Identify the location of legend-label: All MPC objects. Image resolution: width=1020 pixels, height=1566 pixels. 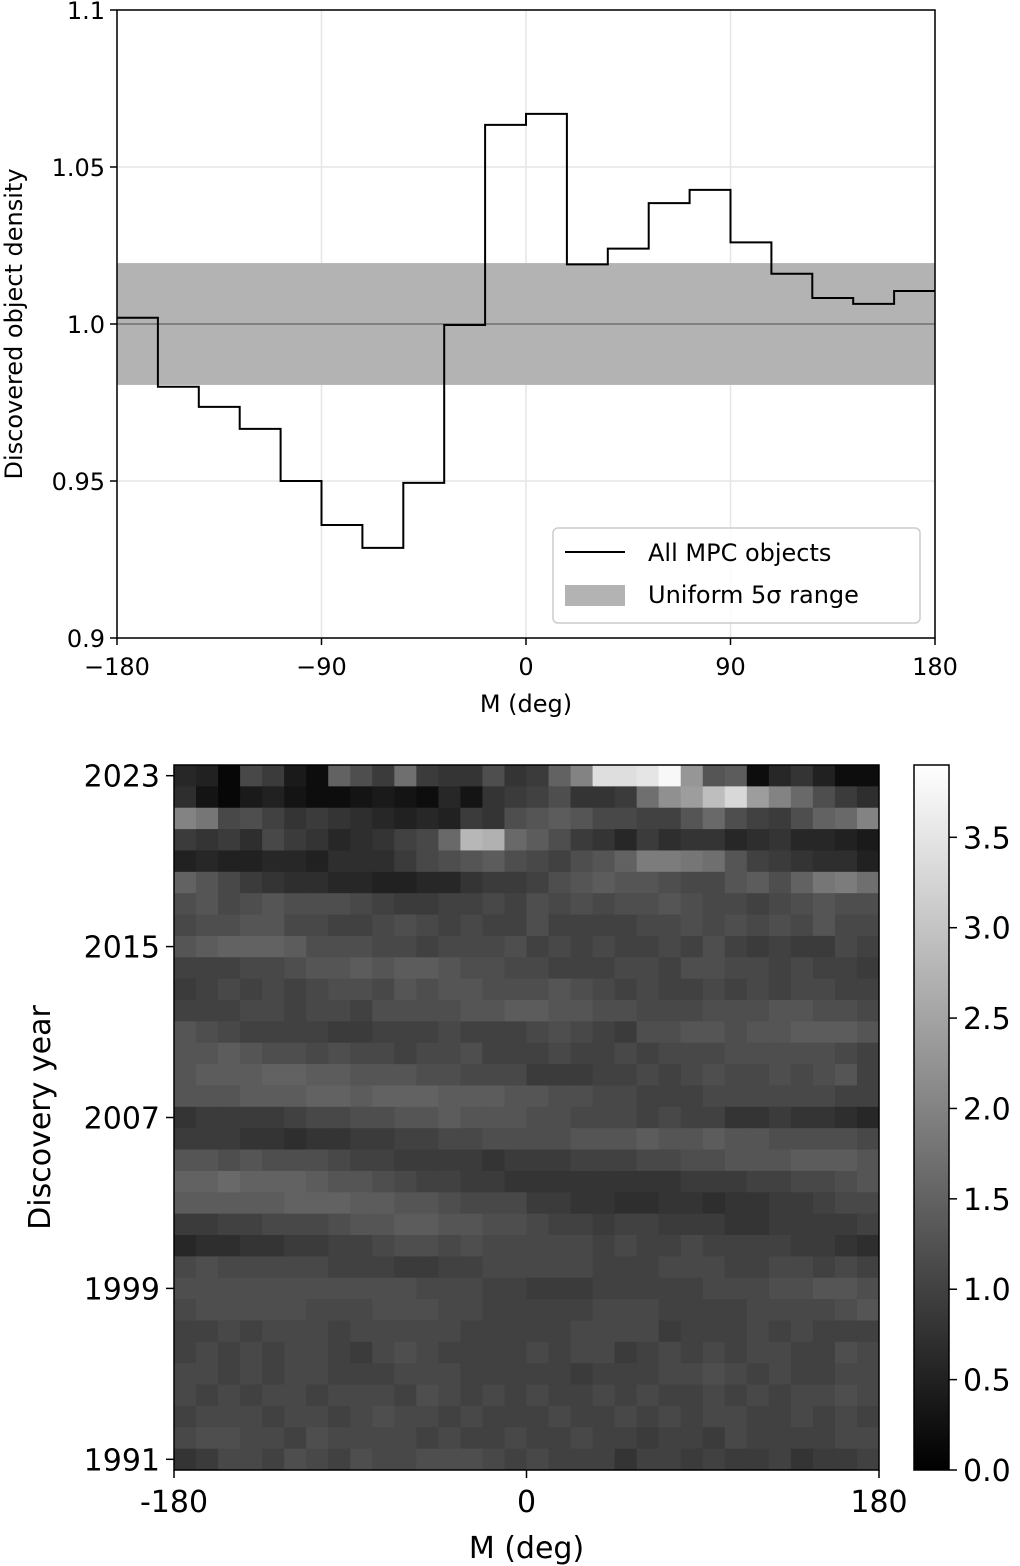
(739, 553).